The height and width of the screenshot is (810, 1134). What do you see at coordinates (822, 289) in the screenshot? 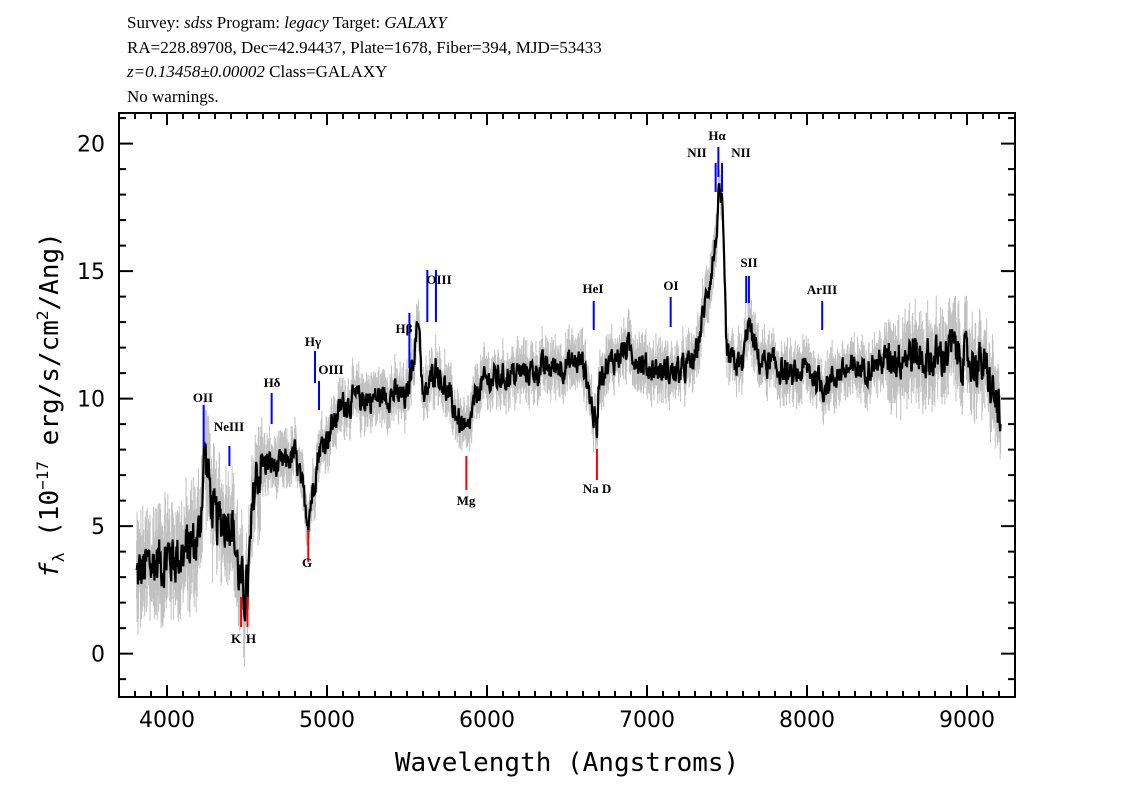
I see `line-label: ArIII` at bounding box center [822, 289].